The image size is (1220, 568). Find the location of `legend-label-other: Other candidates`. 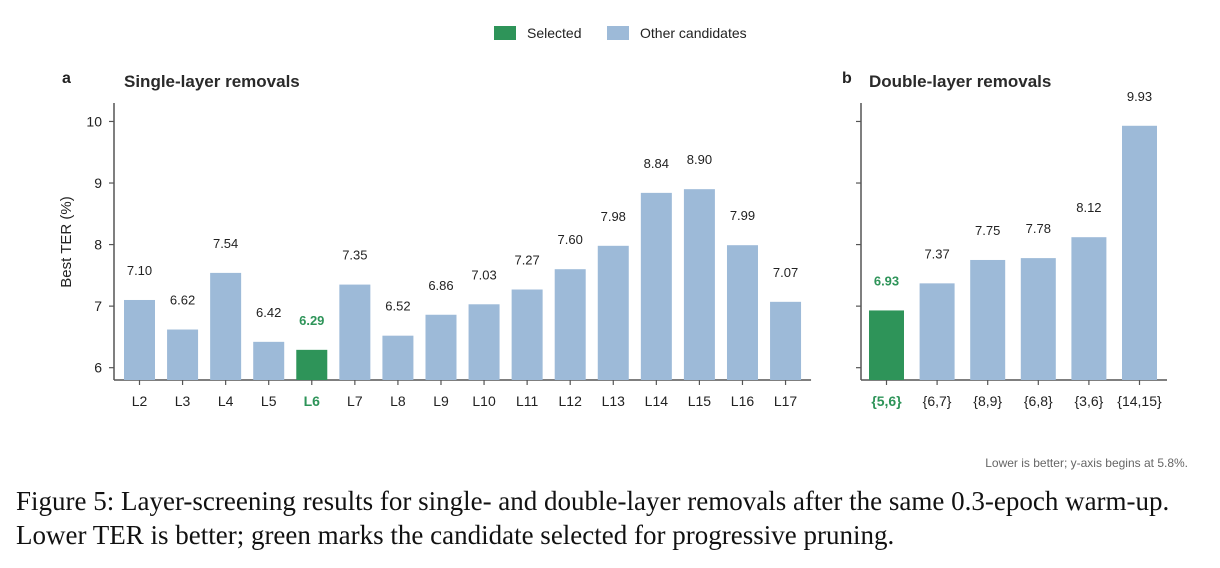

legend-label-other: Other candidates is located at coordinates (693, 33).